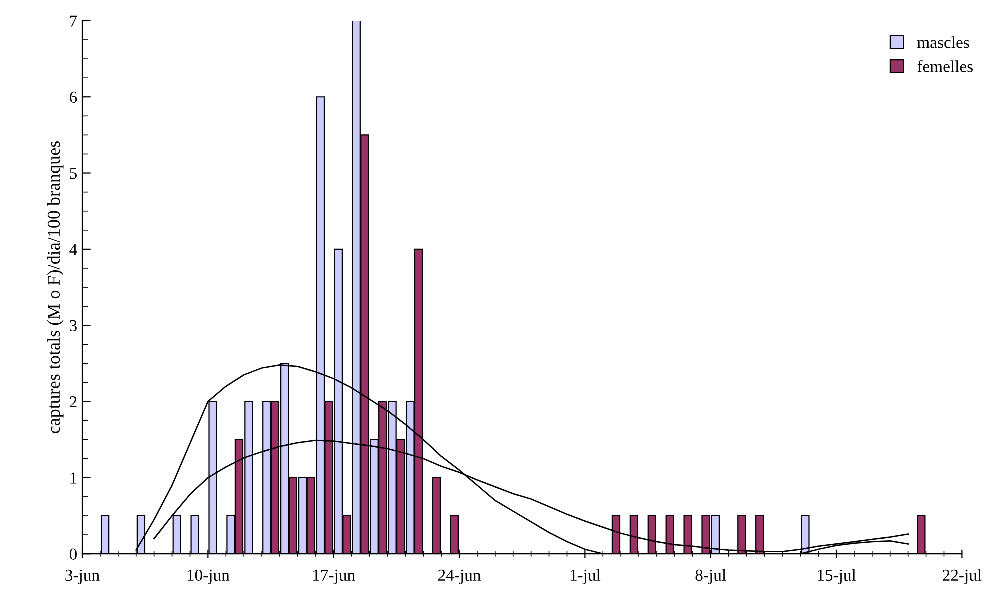 This screenshot has height=599, width=994. What do you see at coordinates (585, 576) in the screenshot?
I see `x-tick-label: 1-jul` at bounding box center [585, 576].